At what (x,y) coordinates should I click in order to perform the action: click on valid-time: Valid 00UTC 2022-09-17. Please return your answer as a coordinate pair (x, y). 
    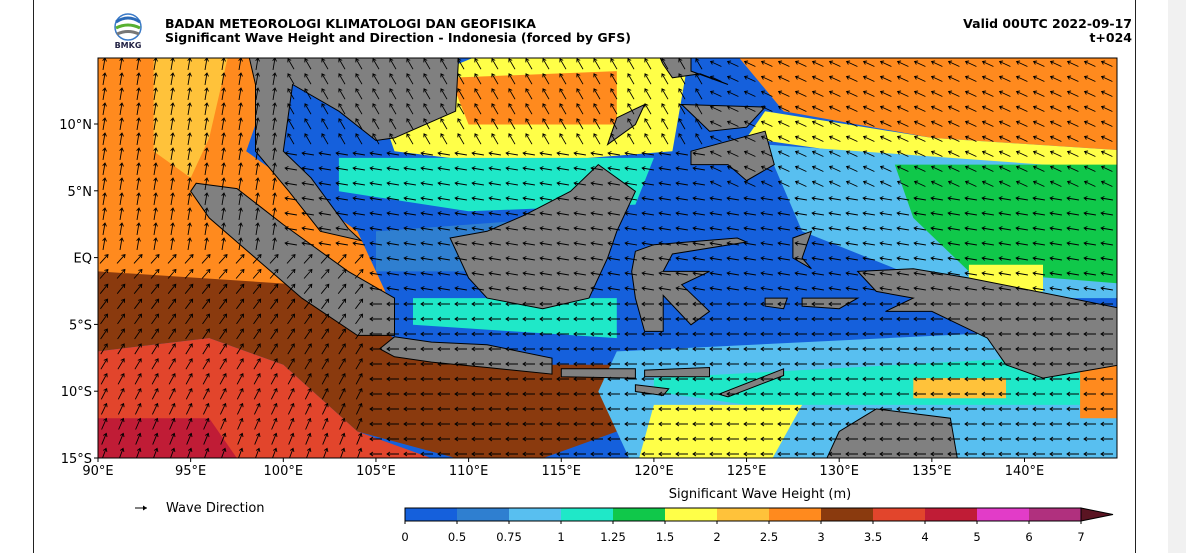
    Looking at the image, I should click on (1047, 23).